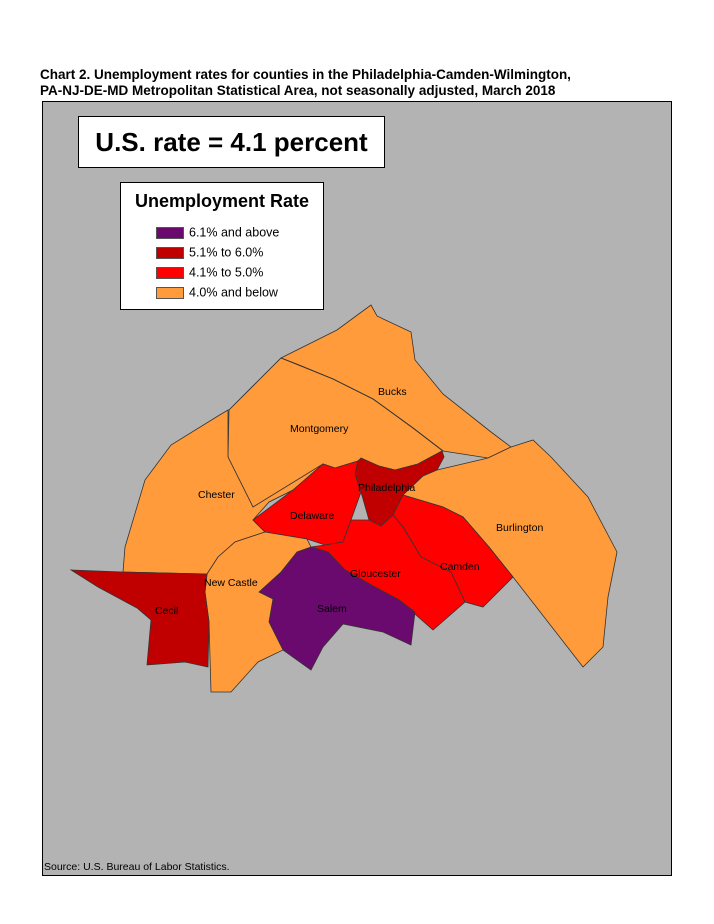 Image resolution: width=714 pixels, height=924 pixels. Describe the element at coordinates (139, 618) in the screenshot. I see `county-cecil` at that location.